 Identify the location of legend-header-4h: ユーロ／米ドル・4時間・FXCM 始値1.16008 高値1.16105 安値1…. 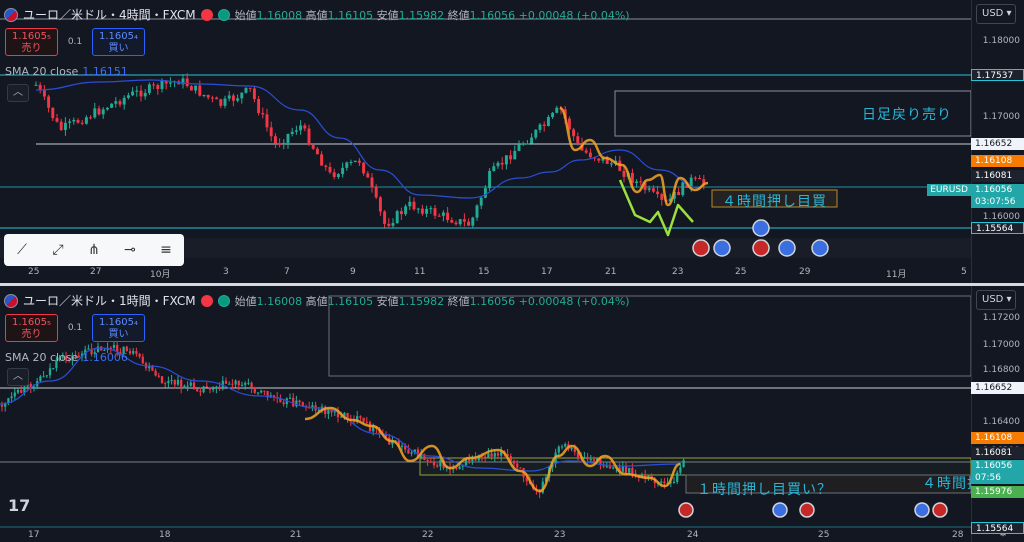
(317, 14).